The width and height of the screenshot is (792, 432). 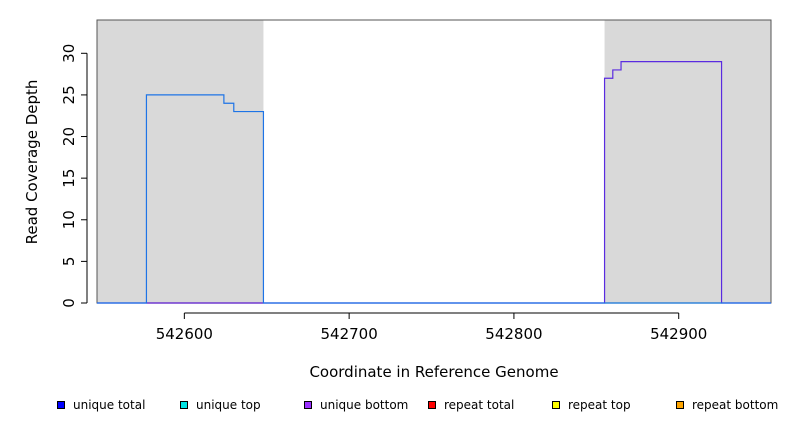 I want to click on legend-label: unique bottom, so click(x=364, y=405).